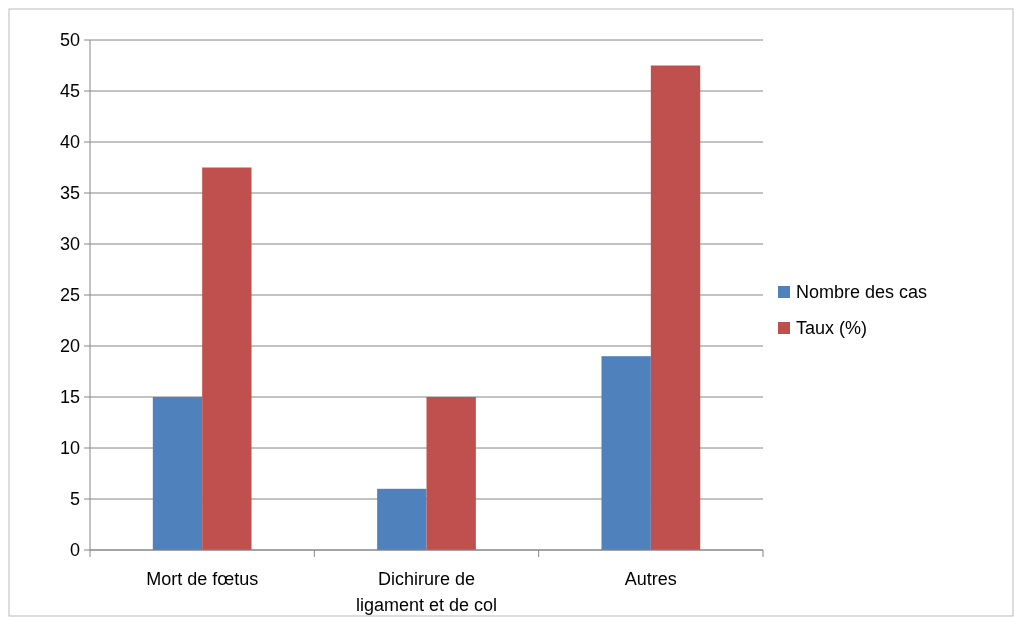 Image resolution: width=1014 pixels, height=617 pixels. Describe the element at coordinates (426, 592) in the screenshot. I see `x-tick-label: Dichirure de ligament et de col` at that location.